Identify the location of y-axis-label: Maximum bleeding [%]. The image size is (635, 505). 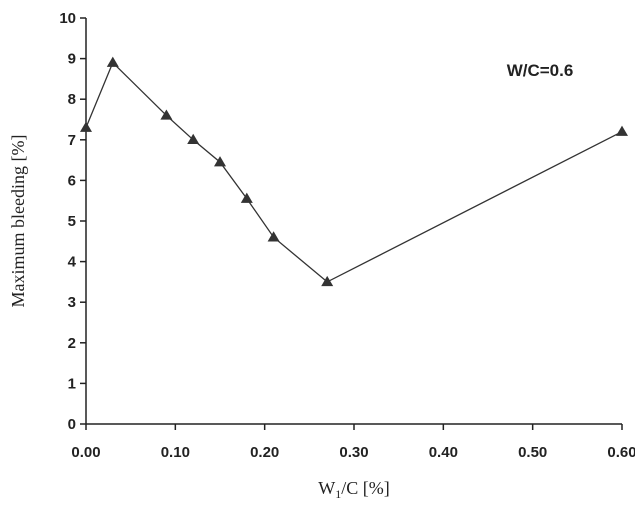
(18, 221).